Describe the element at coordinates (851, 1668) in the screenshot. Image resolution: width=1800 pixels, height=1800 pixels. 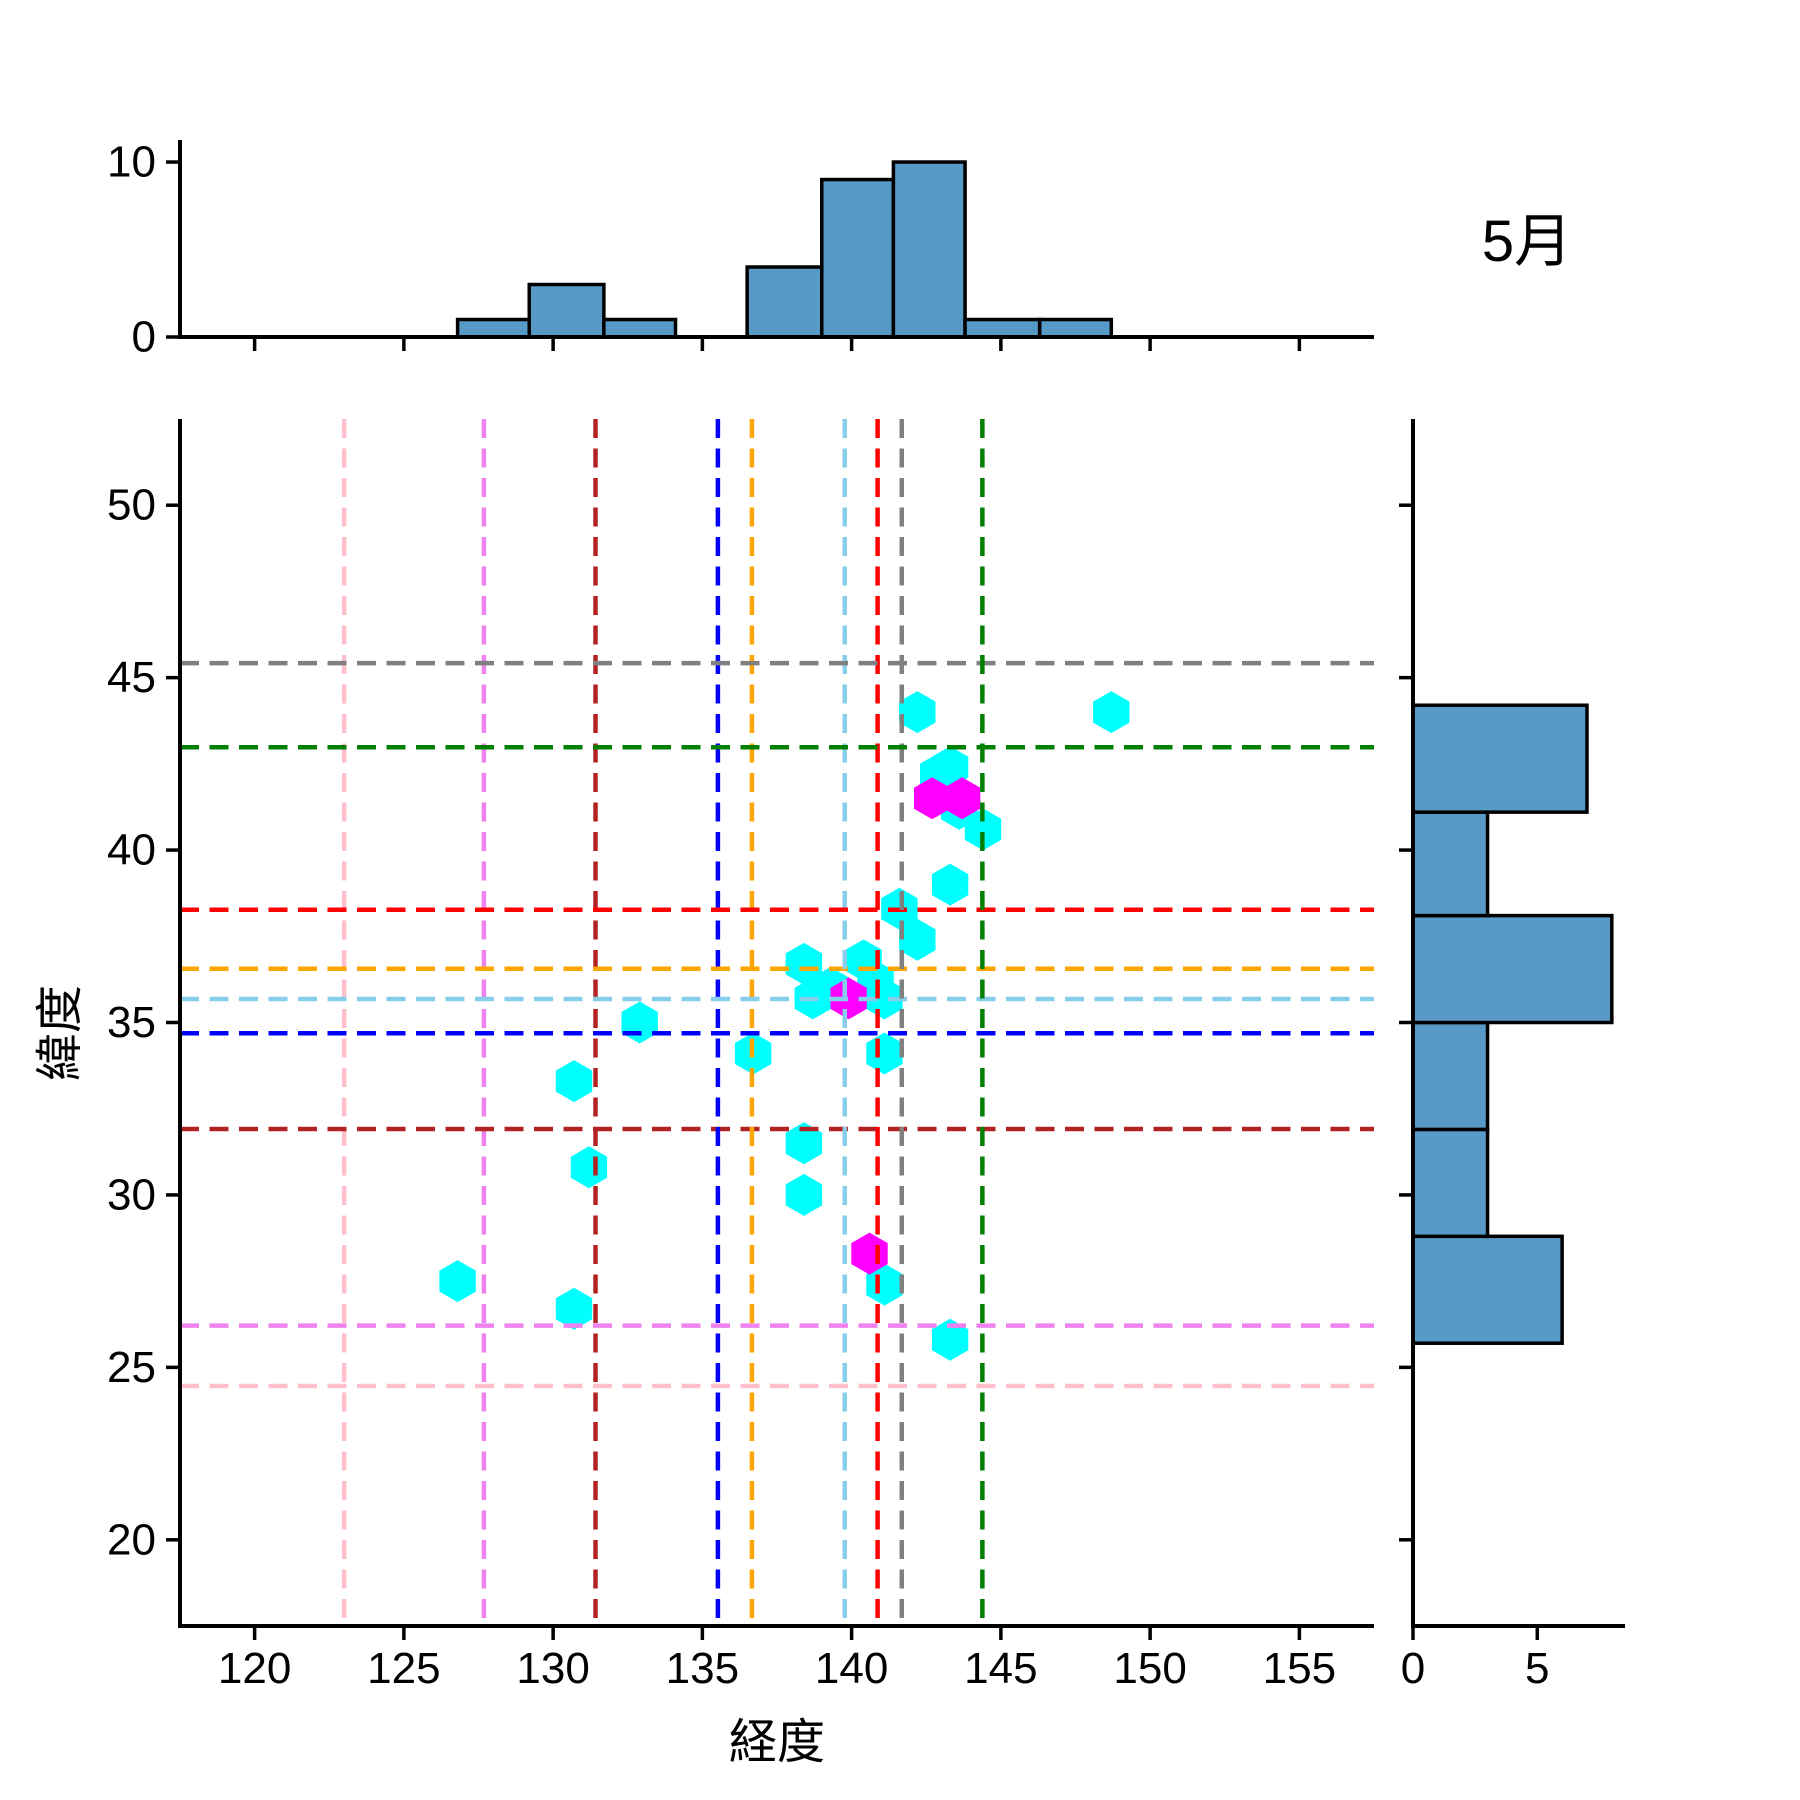
I see `main-x-tick-label: 140` at that location.